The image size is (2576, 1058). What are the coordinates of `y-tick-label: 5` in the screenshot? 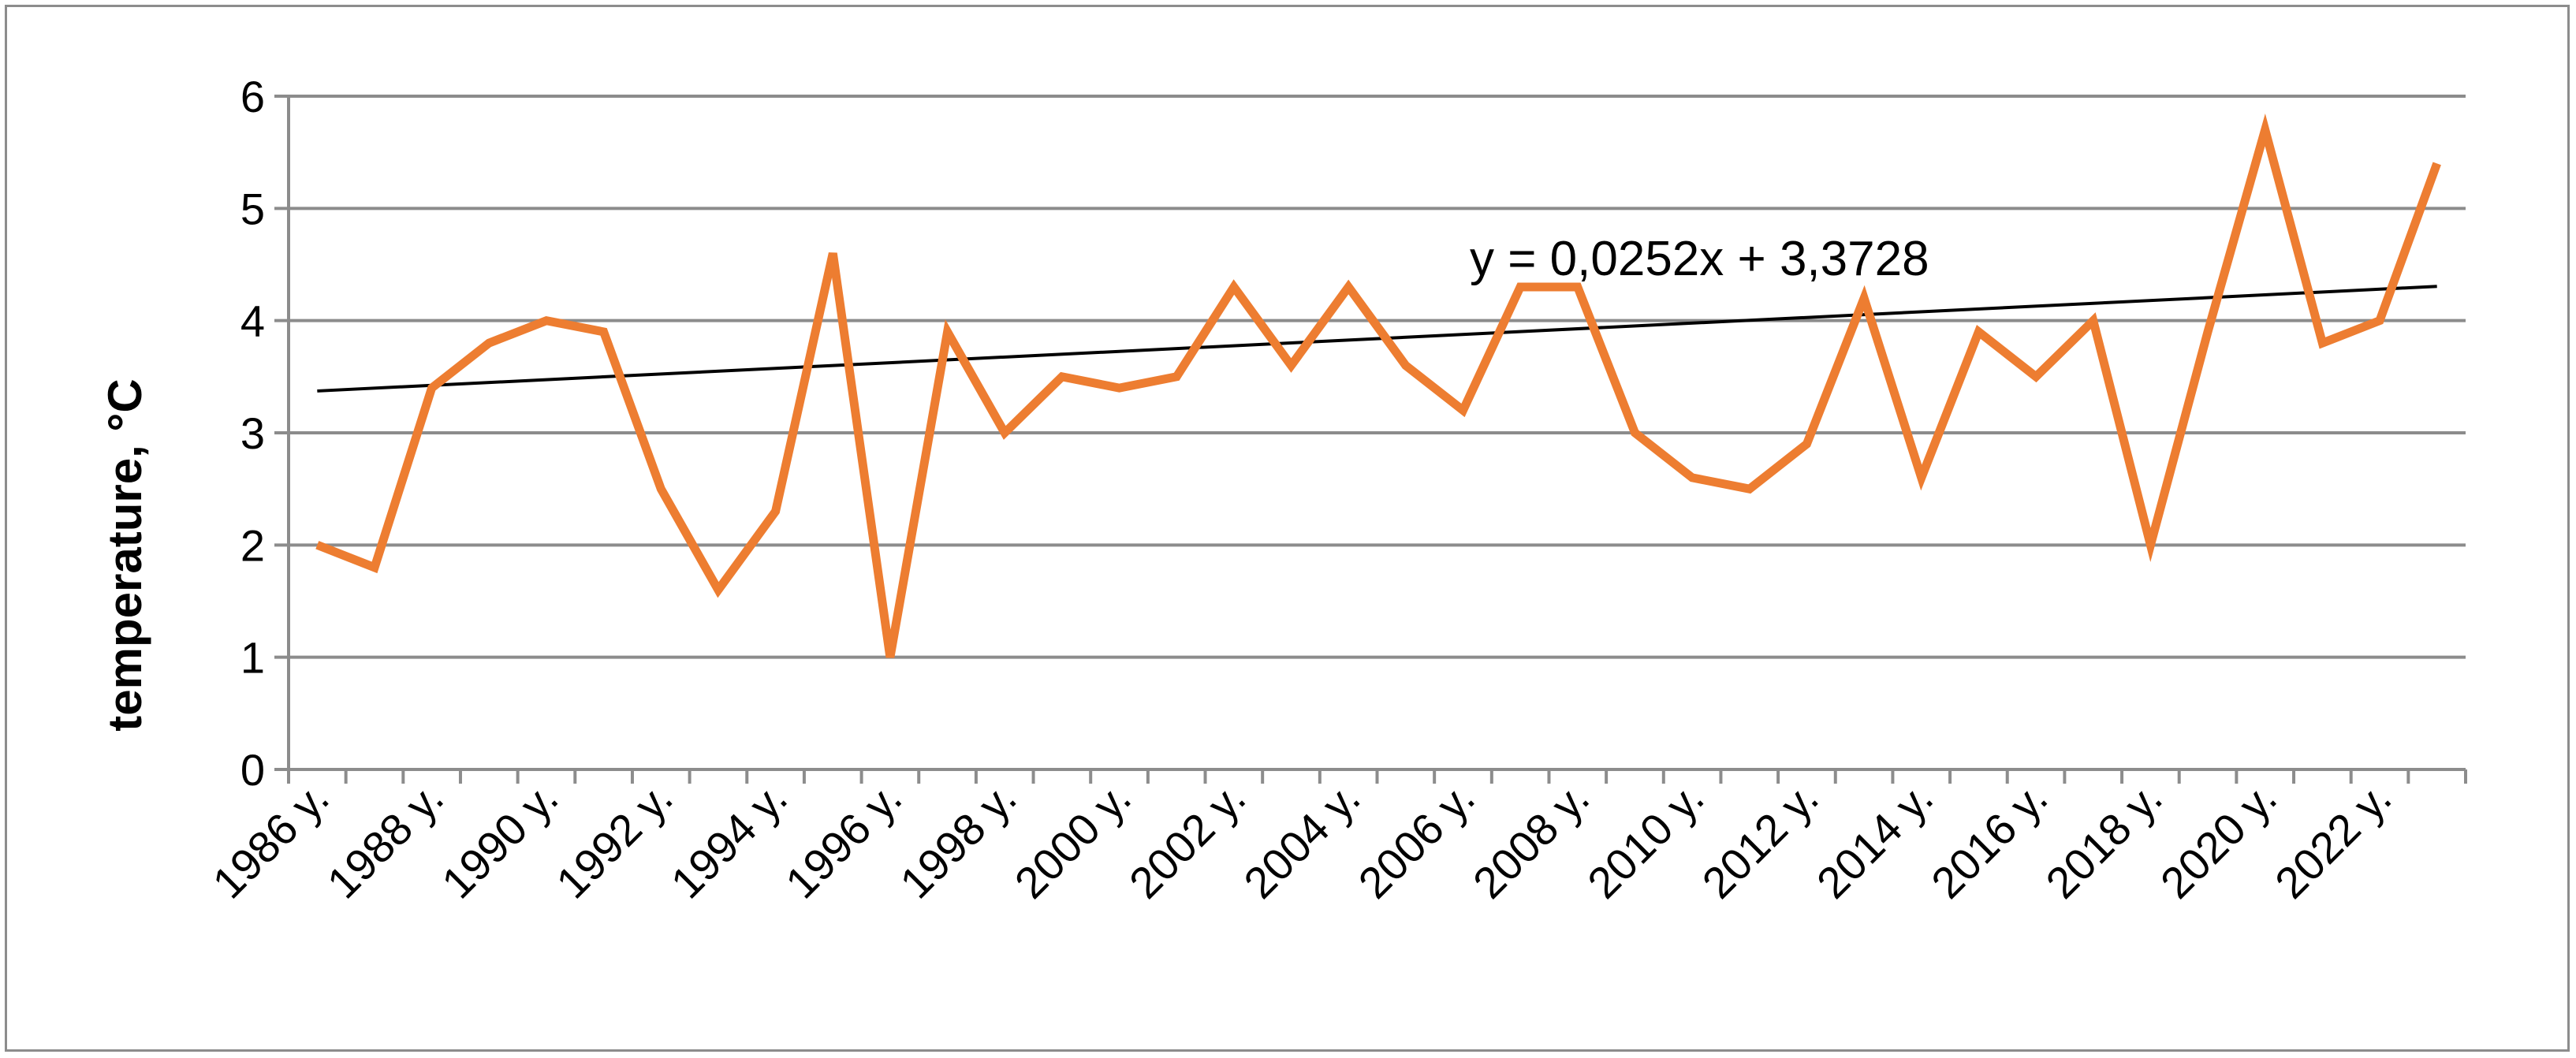 It's located at (252, 208).